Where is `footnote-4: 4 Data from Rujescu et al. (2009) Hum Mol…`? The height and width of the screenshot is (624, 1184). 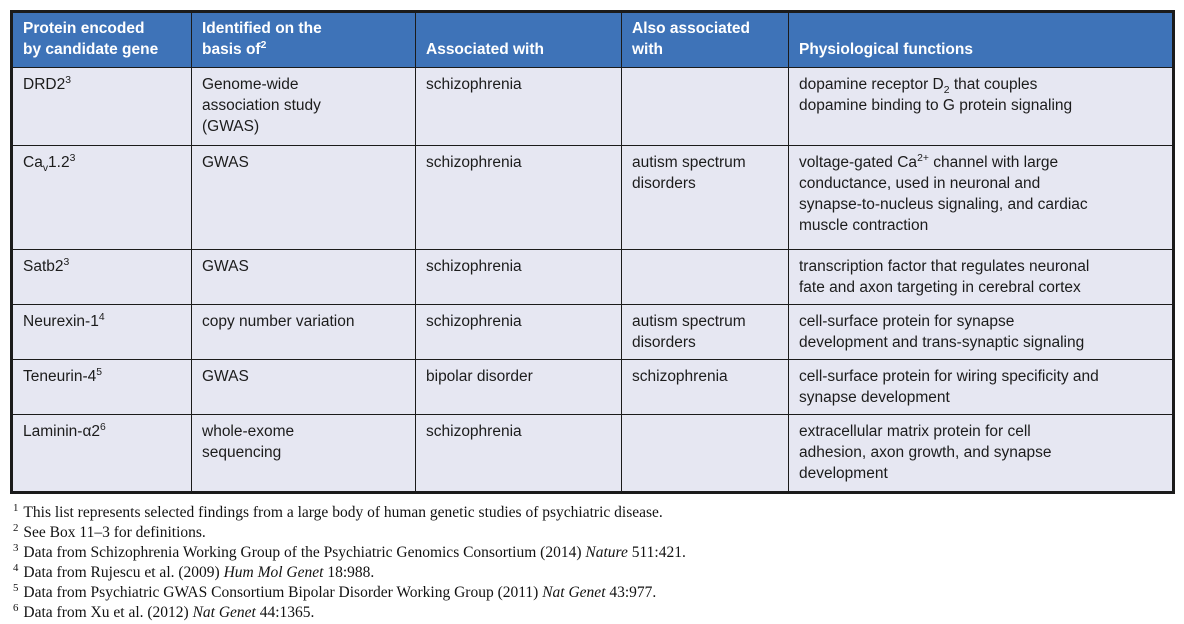 footnote-4: 4 Data from Rujescu et al. (2009) Hum Mol… is located at coordinates (592, 572).